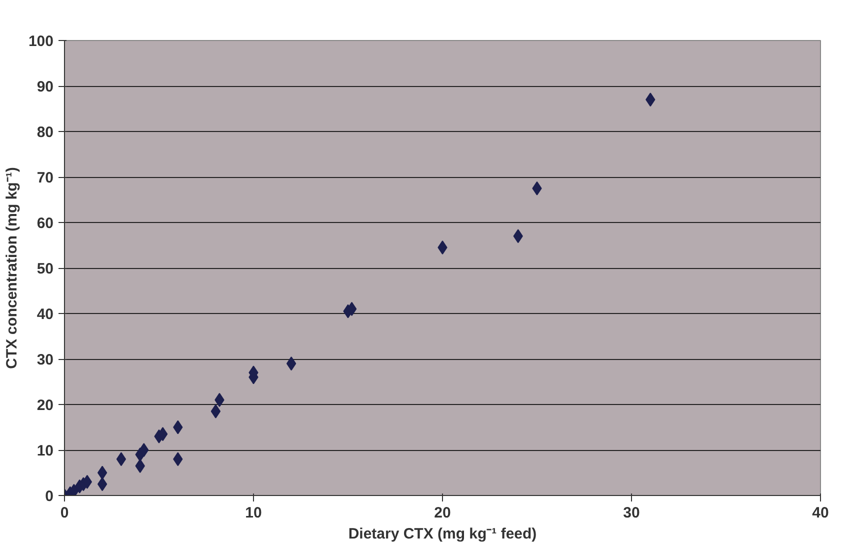 The image size is (860, 553). Describe the element at coordinates (253, 513) in the screenshot. I see `x-tick-label: 10` at that location.